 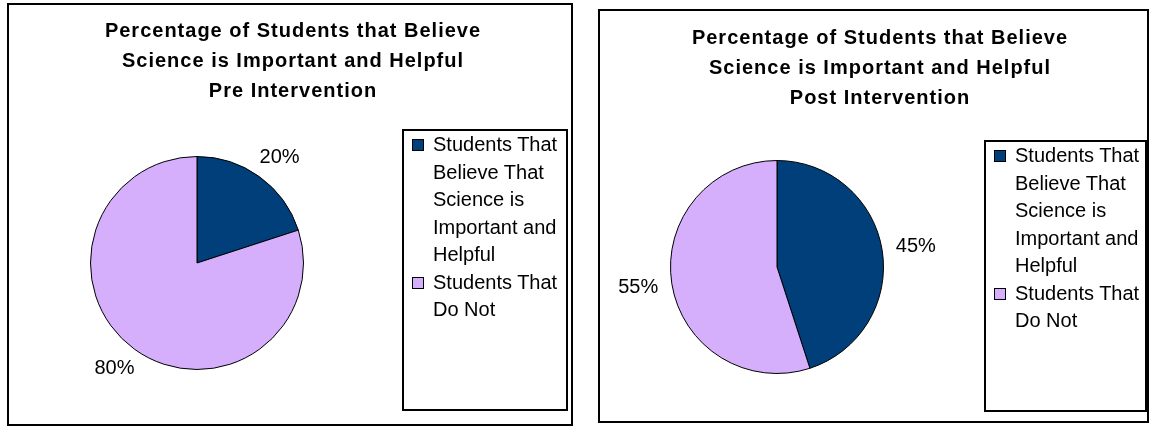 What do you see at coordinates (293, 90) in the screenshot?
I see `chart-subtitle: Pre Intervention` at bounding box center [293, 90].